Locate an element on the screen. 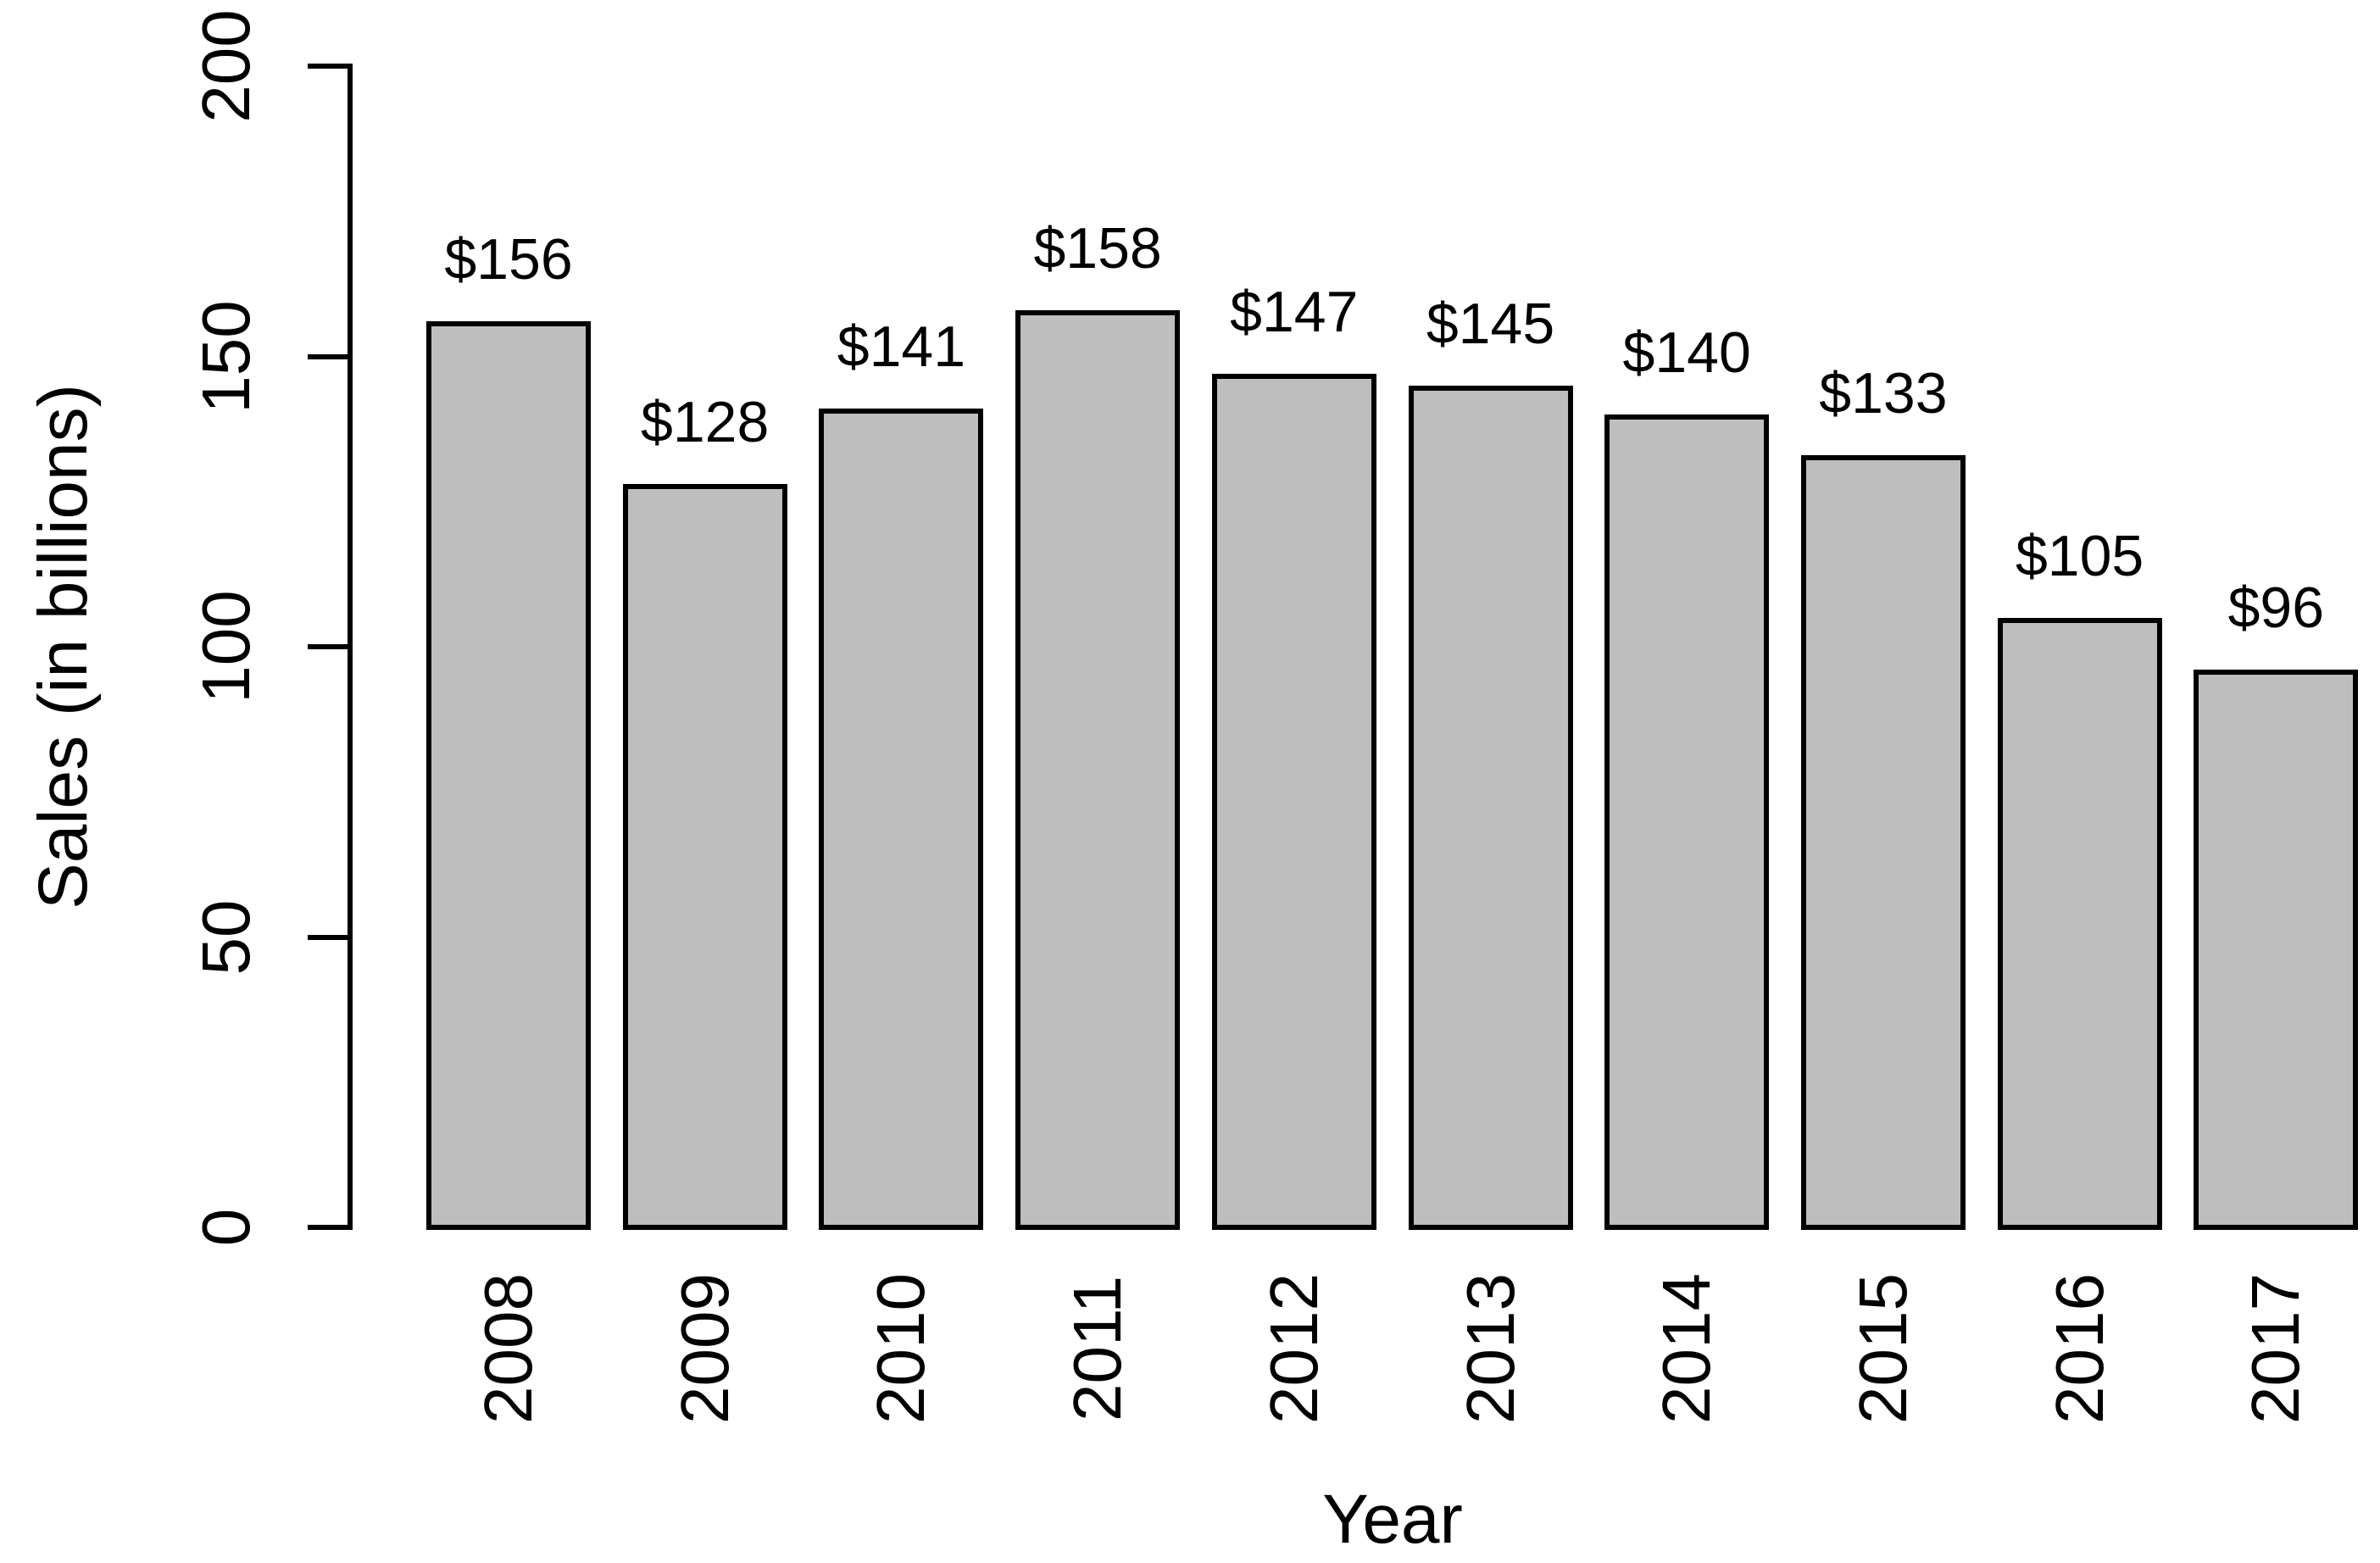 The height and width of the screenshot is (1563, 2380). x-tick-label: 2009 is located at coordinates (704, 1349).